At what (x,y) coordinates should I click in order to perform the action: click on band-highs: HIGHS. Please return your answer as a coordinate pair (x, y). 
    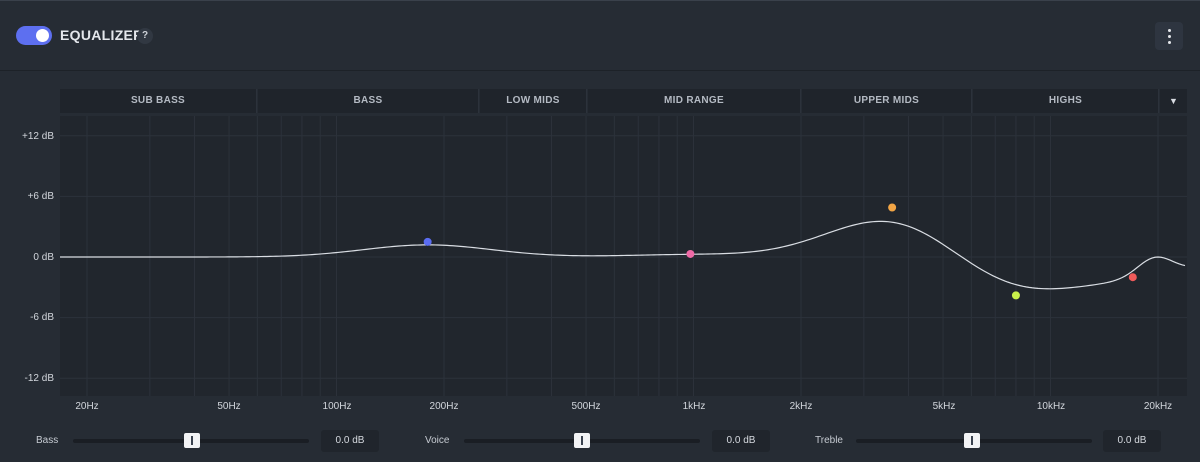
    Looking at the image, I should click on (1066, 101).